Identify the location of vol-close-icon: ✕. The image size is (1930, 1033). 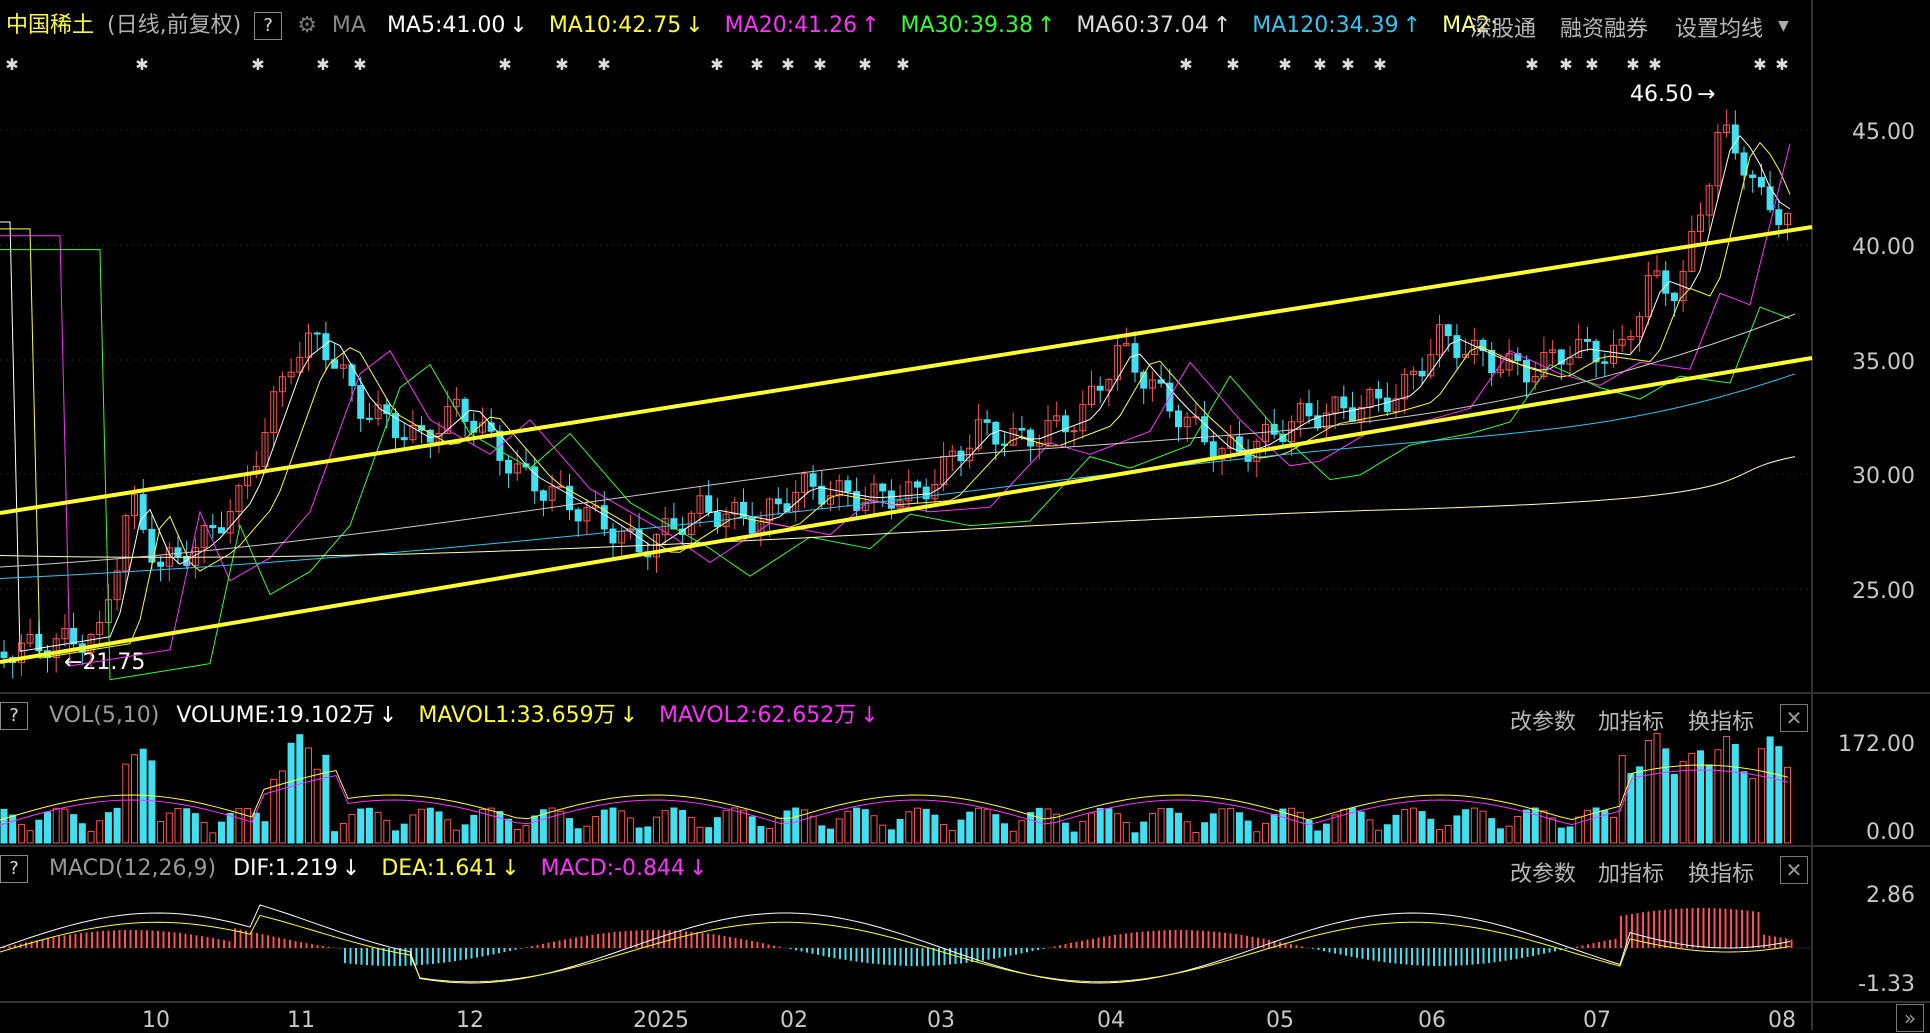
(1794, 718).